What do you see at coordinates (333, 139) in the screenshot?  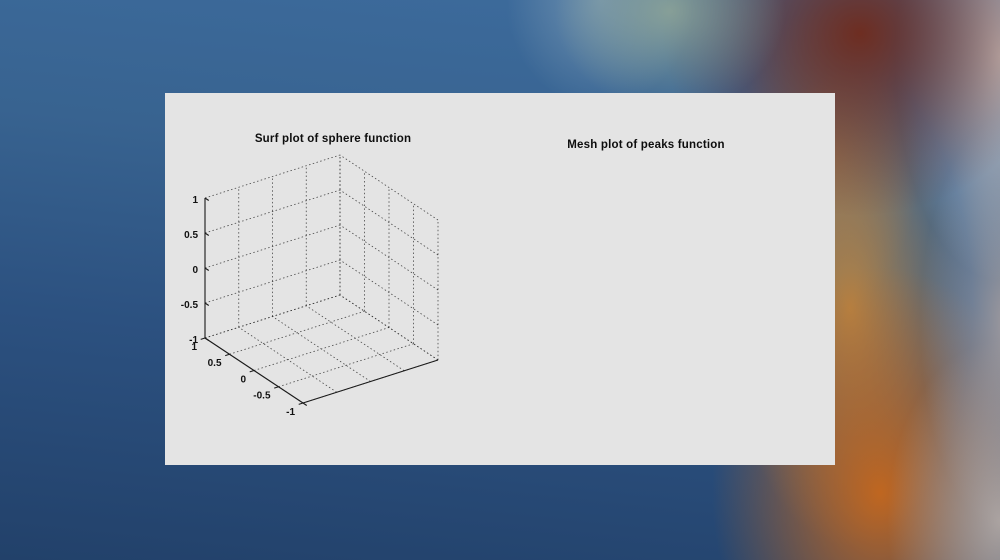 I see `surf-plot-title: Surf plot of sphere function` at bounding box center [333, 139].